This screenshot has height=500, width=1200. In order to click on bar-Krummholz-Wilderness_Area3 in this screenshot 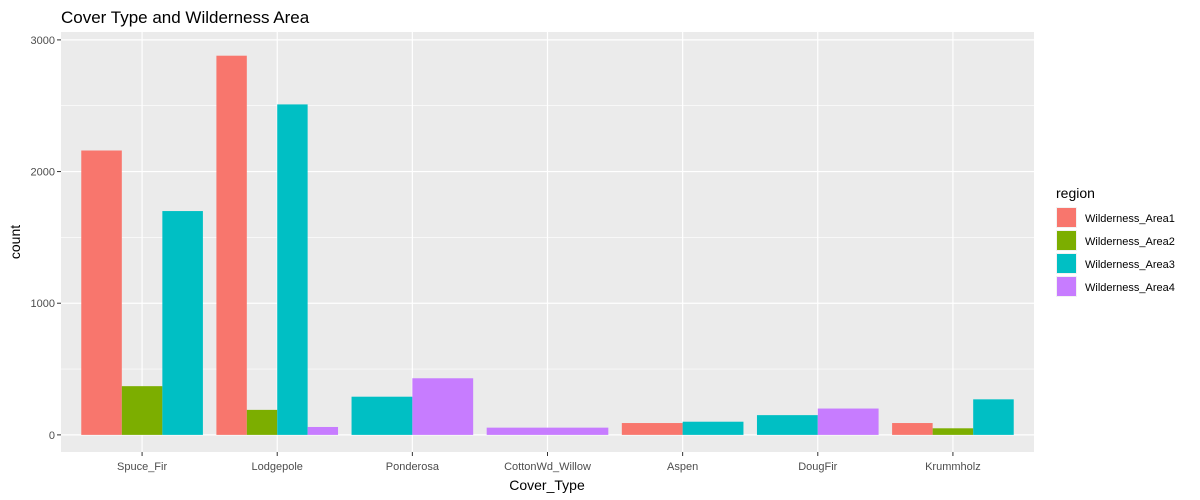, I will do `click(993, 417)`.